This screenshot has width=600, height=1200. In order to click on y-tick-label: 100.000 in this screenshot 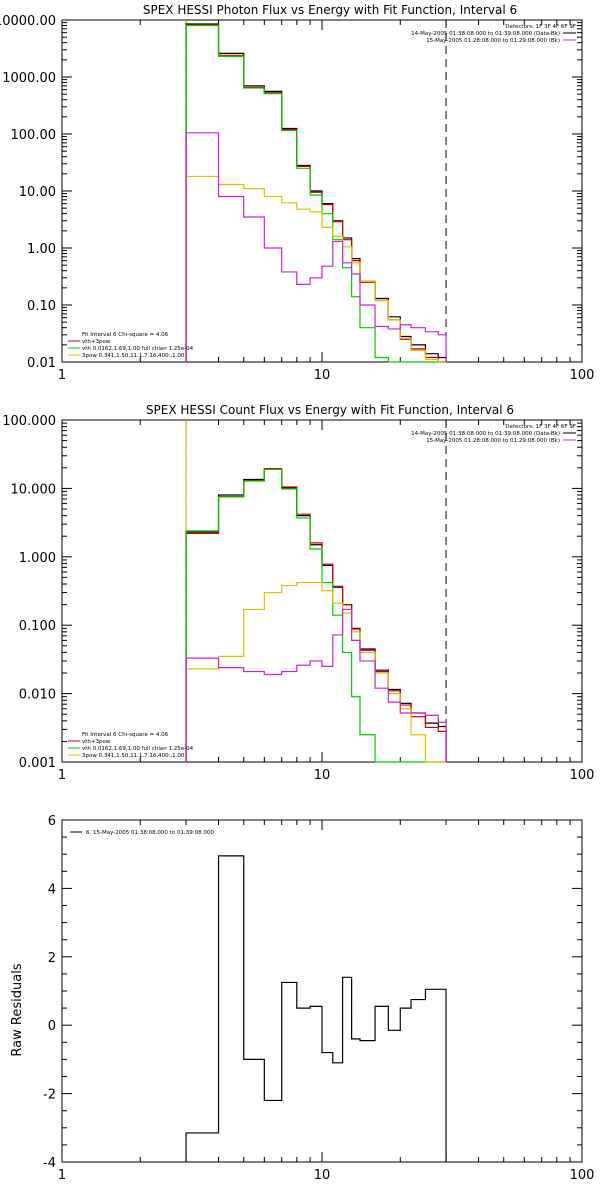, I will do `click(29, 421)`.